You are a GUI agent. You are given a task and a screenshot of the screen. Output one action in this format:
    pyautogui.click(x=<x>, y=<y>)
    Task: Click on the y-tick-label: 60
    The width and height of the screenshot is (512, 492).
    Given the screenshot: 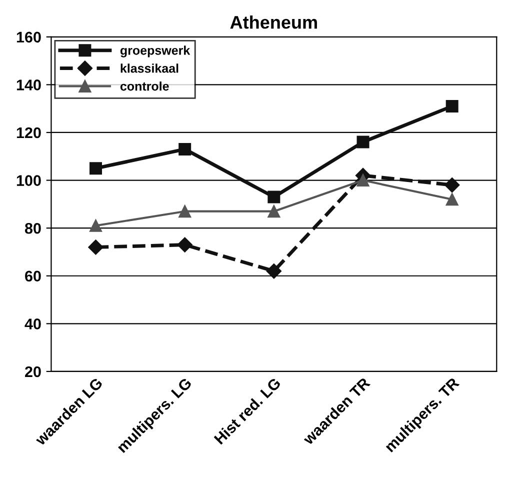 What is the action you would take?
    pyautogui.click(x=33, y=276)
    